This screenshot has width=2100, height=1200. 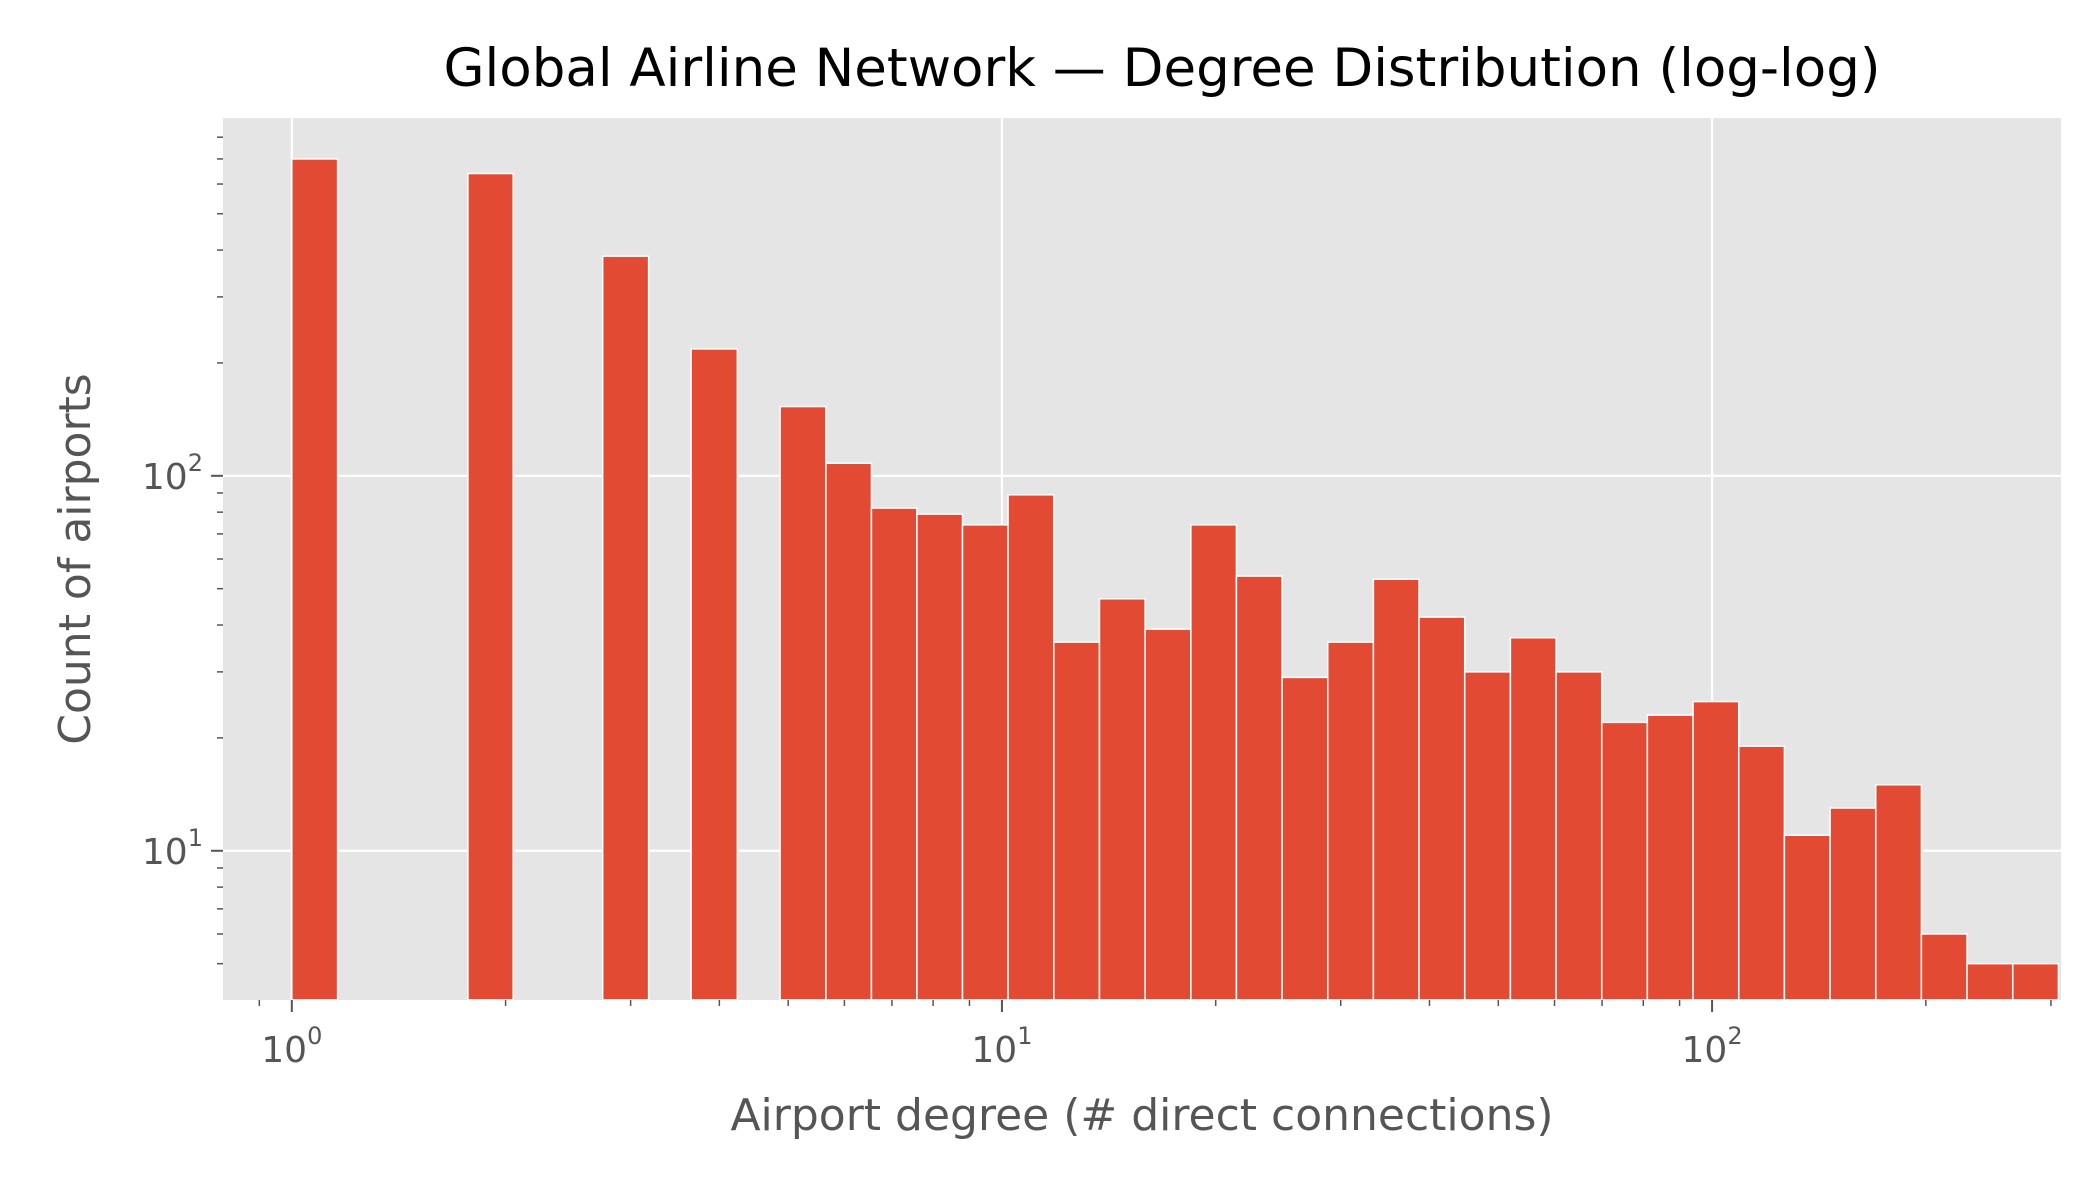 What do you see at coordinates (172, 473) in the screenshot?
I see `y-tick-label-1: 10²` at bounding box center [172, 473].